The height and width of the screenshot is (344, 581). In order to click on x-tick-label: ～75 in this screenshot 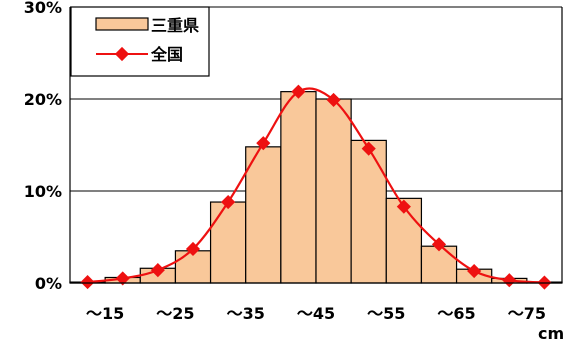, I will do `click(527, 313)`.